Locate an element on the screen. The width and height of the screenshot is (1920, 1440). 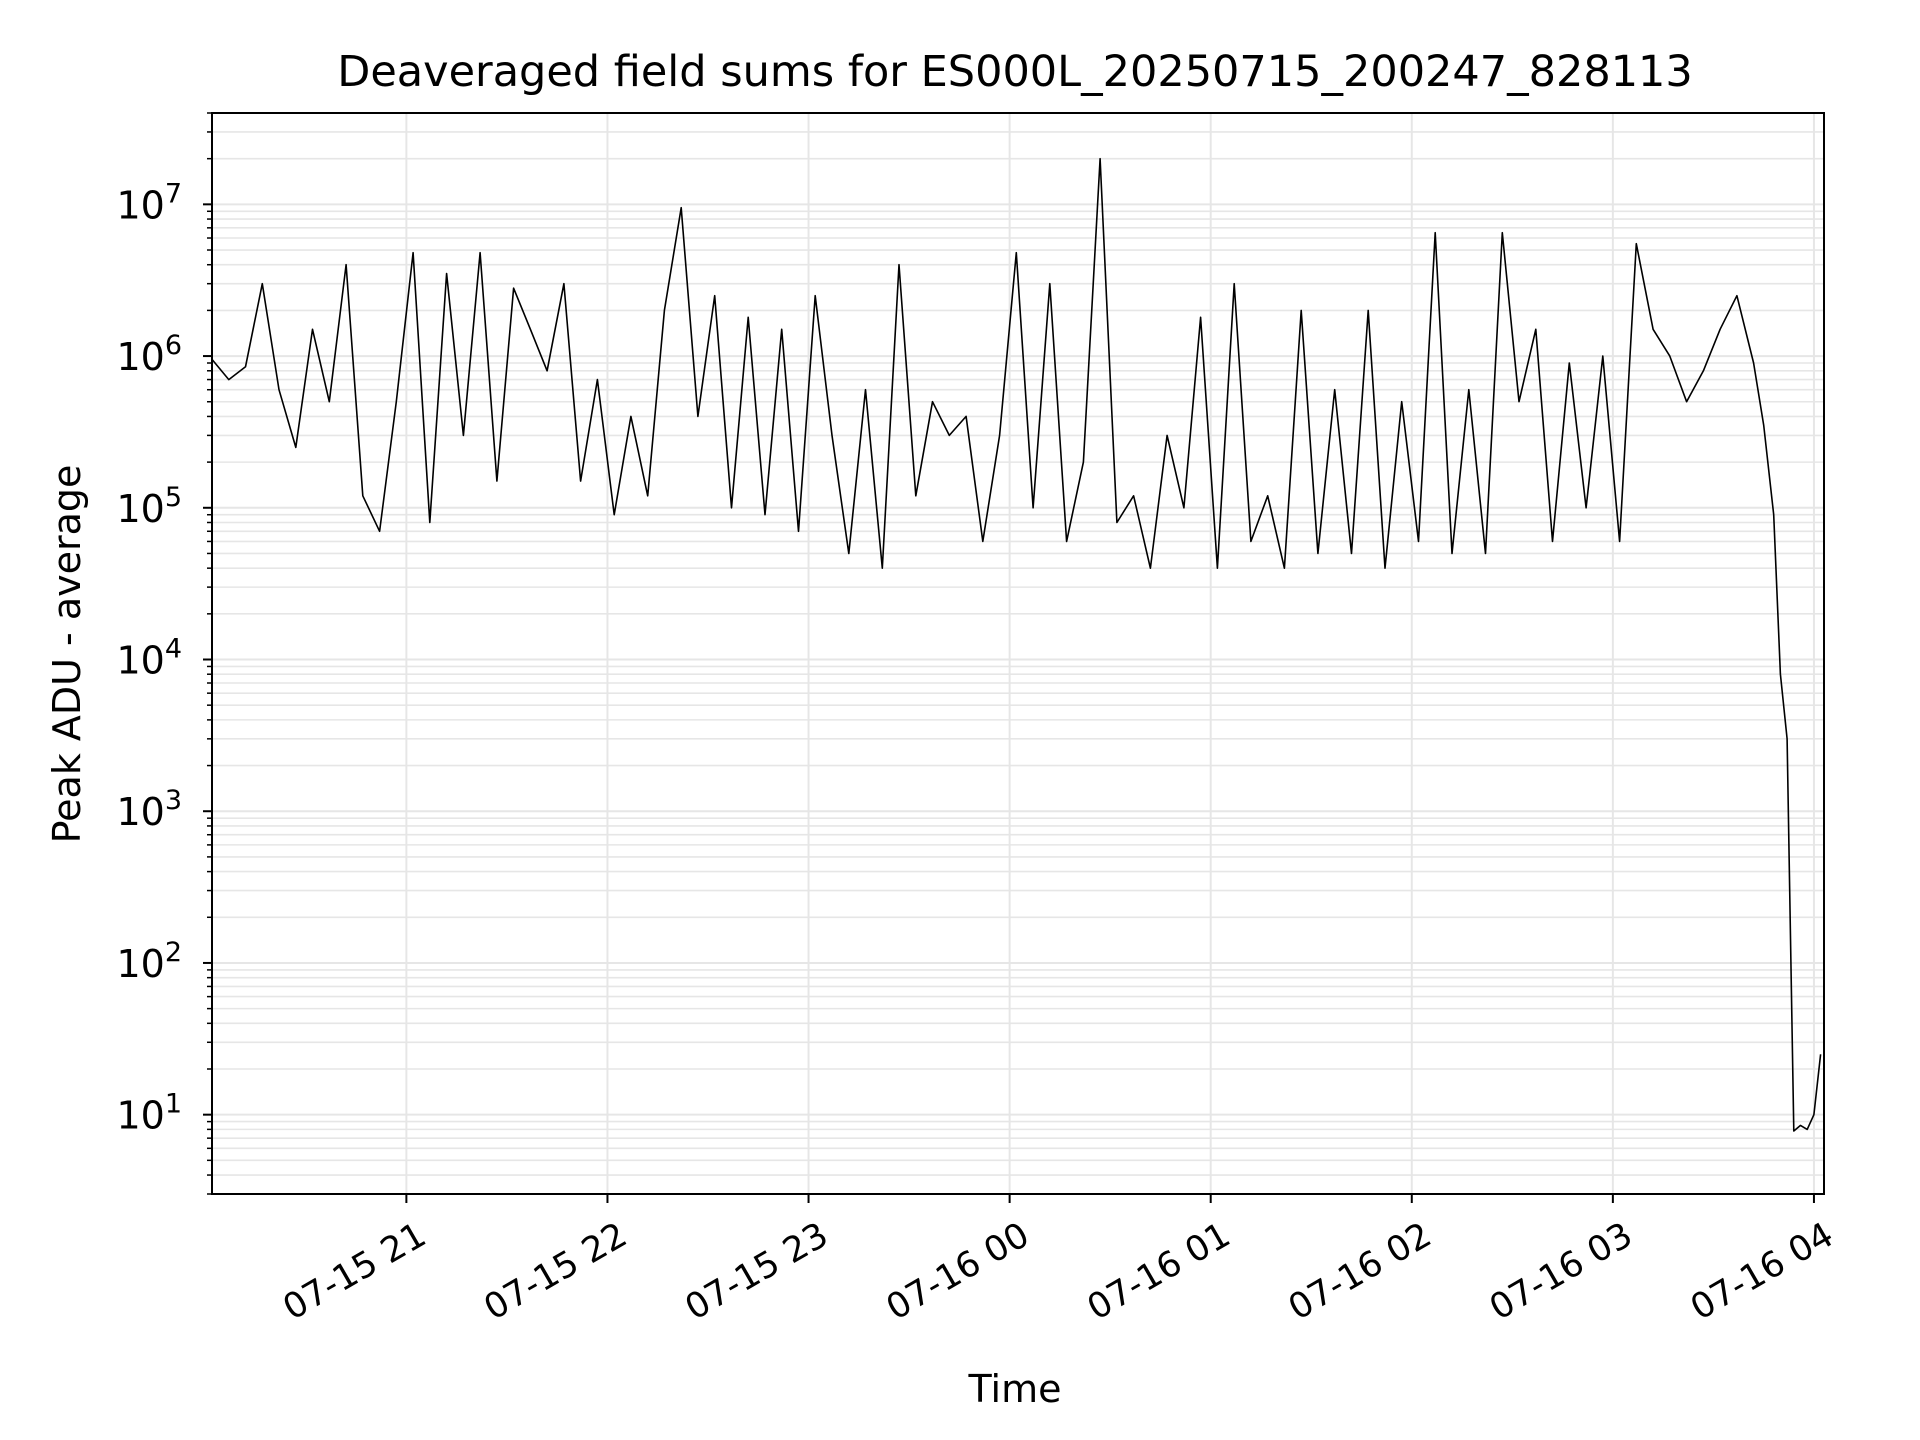
y-tick-label: 101 is located at coordinates (149, 1113).